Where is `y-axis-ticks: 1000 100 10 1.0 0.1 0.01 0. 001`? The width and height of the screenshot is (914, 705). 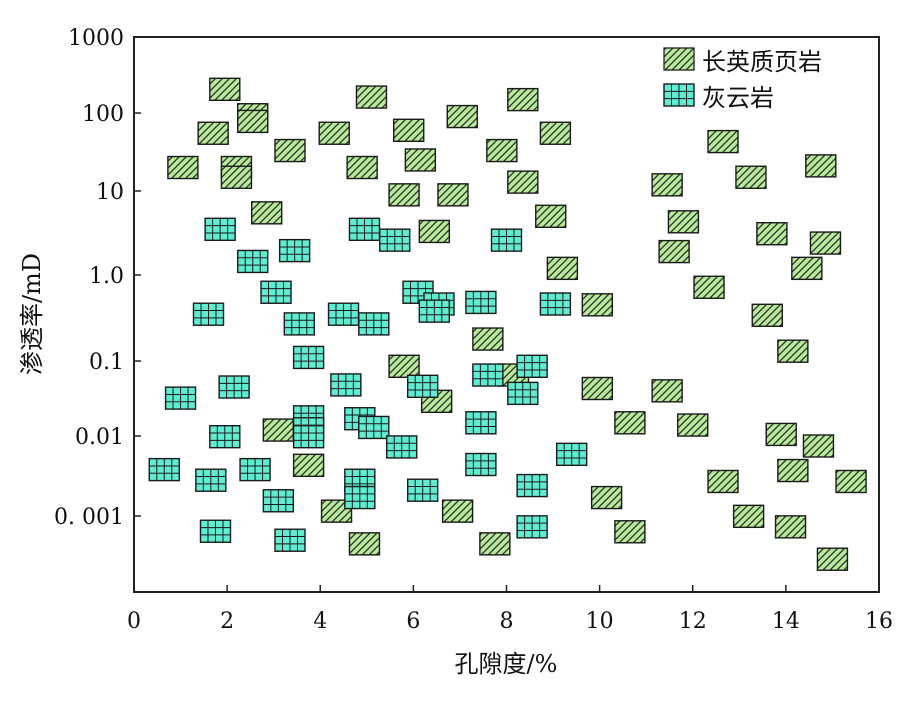
y-axis-ticks: 1000 100 10 1.0 0.1 0.01 0. 001 is located at coordinates (97, 278).